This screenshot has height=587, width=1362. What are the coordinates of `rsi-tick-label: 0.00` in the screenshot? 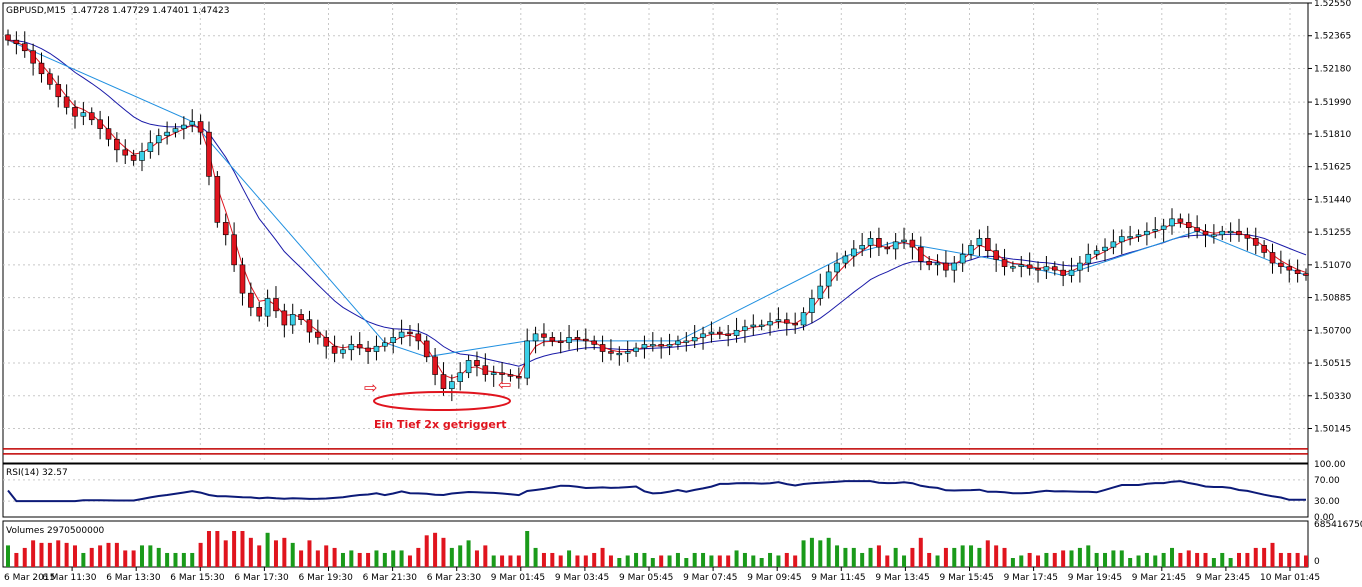 It's located at (1324, 518).